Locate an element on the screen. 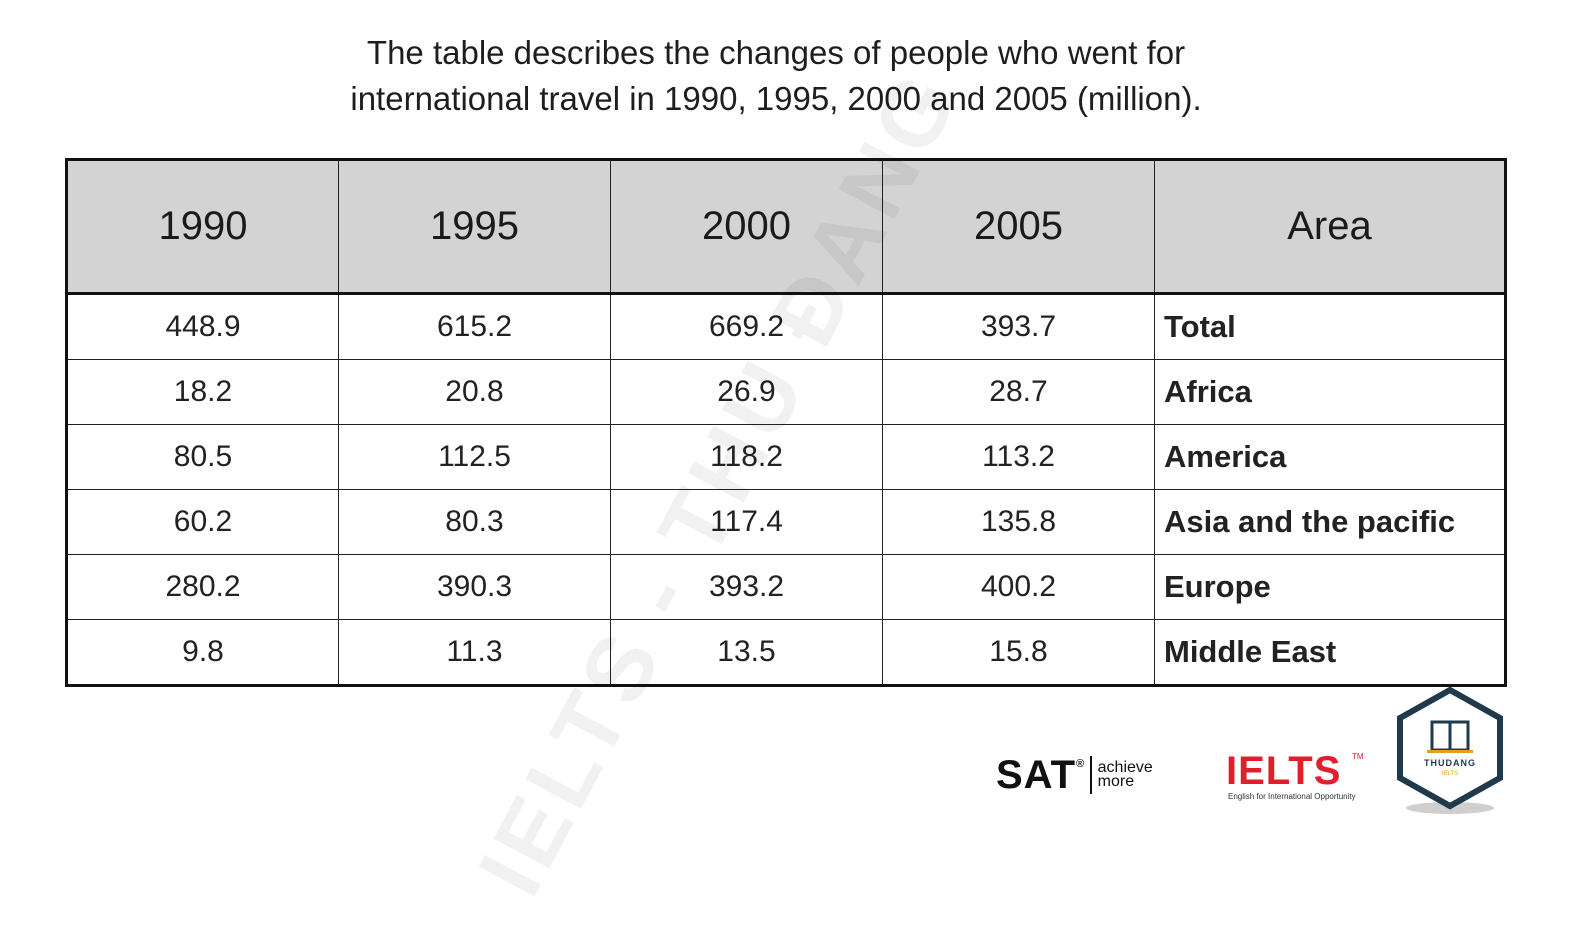  value-cell-2005: 15.8 is located at coordinates (1018, 652).